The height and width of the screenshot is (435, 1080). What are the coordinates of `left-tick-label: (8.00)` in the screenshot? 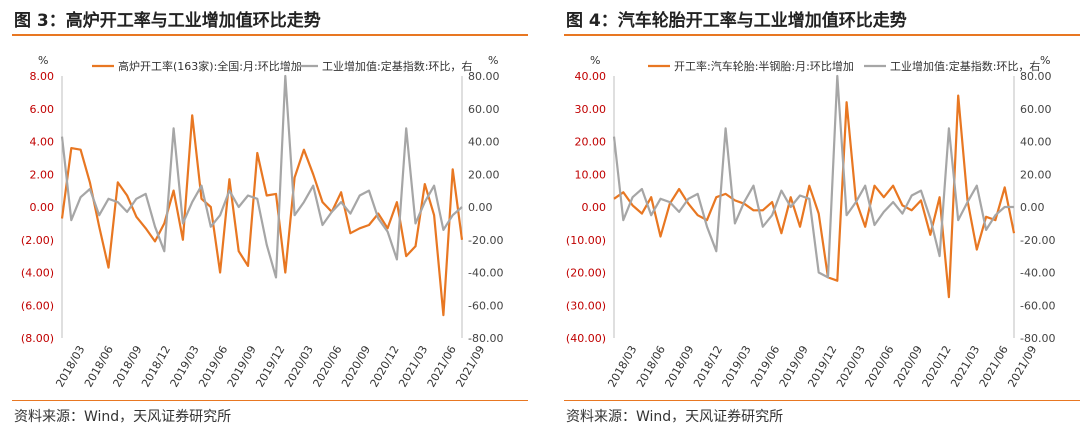 It's located at (37, 338).